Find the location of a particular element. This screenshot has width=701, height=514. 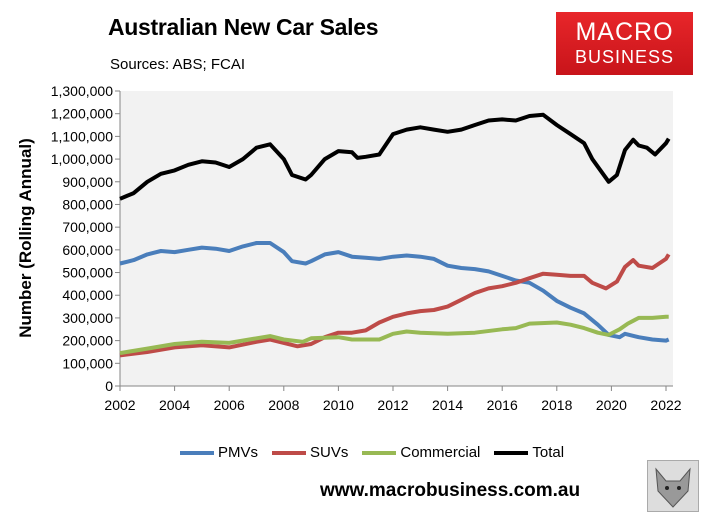

y-tick-label: 100,000 is located at coordinates (87, 363).